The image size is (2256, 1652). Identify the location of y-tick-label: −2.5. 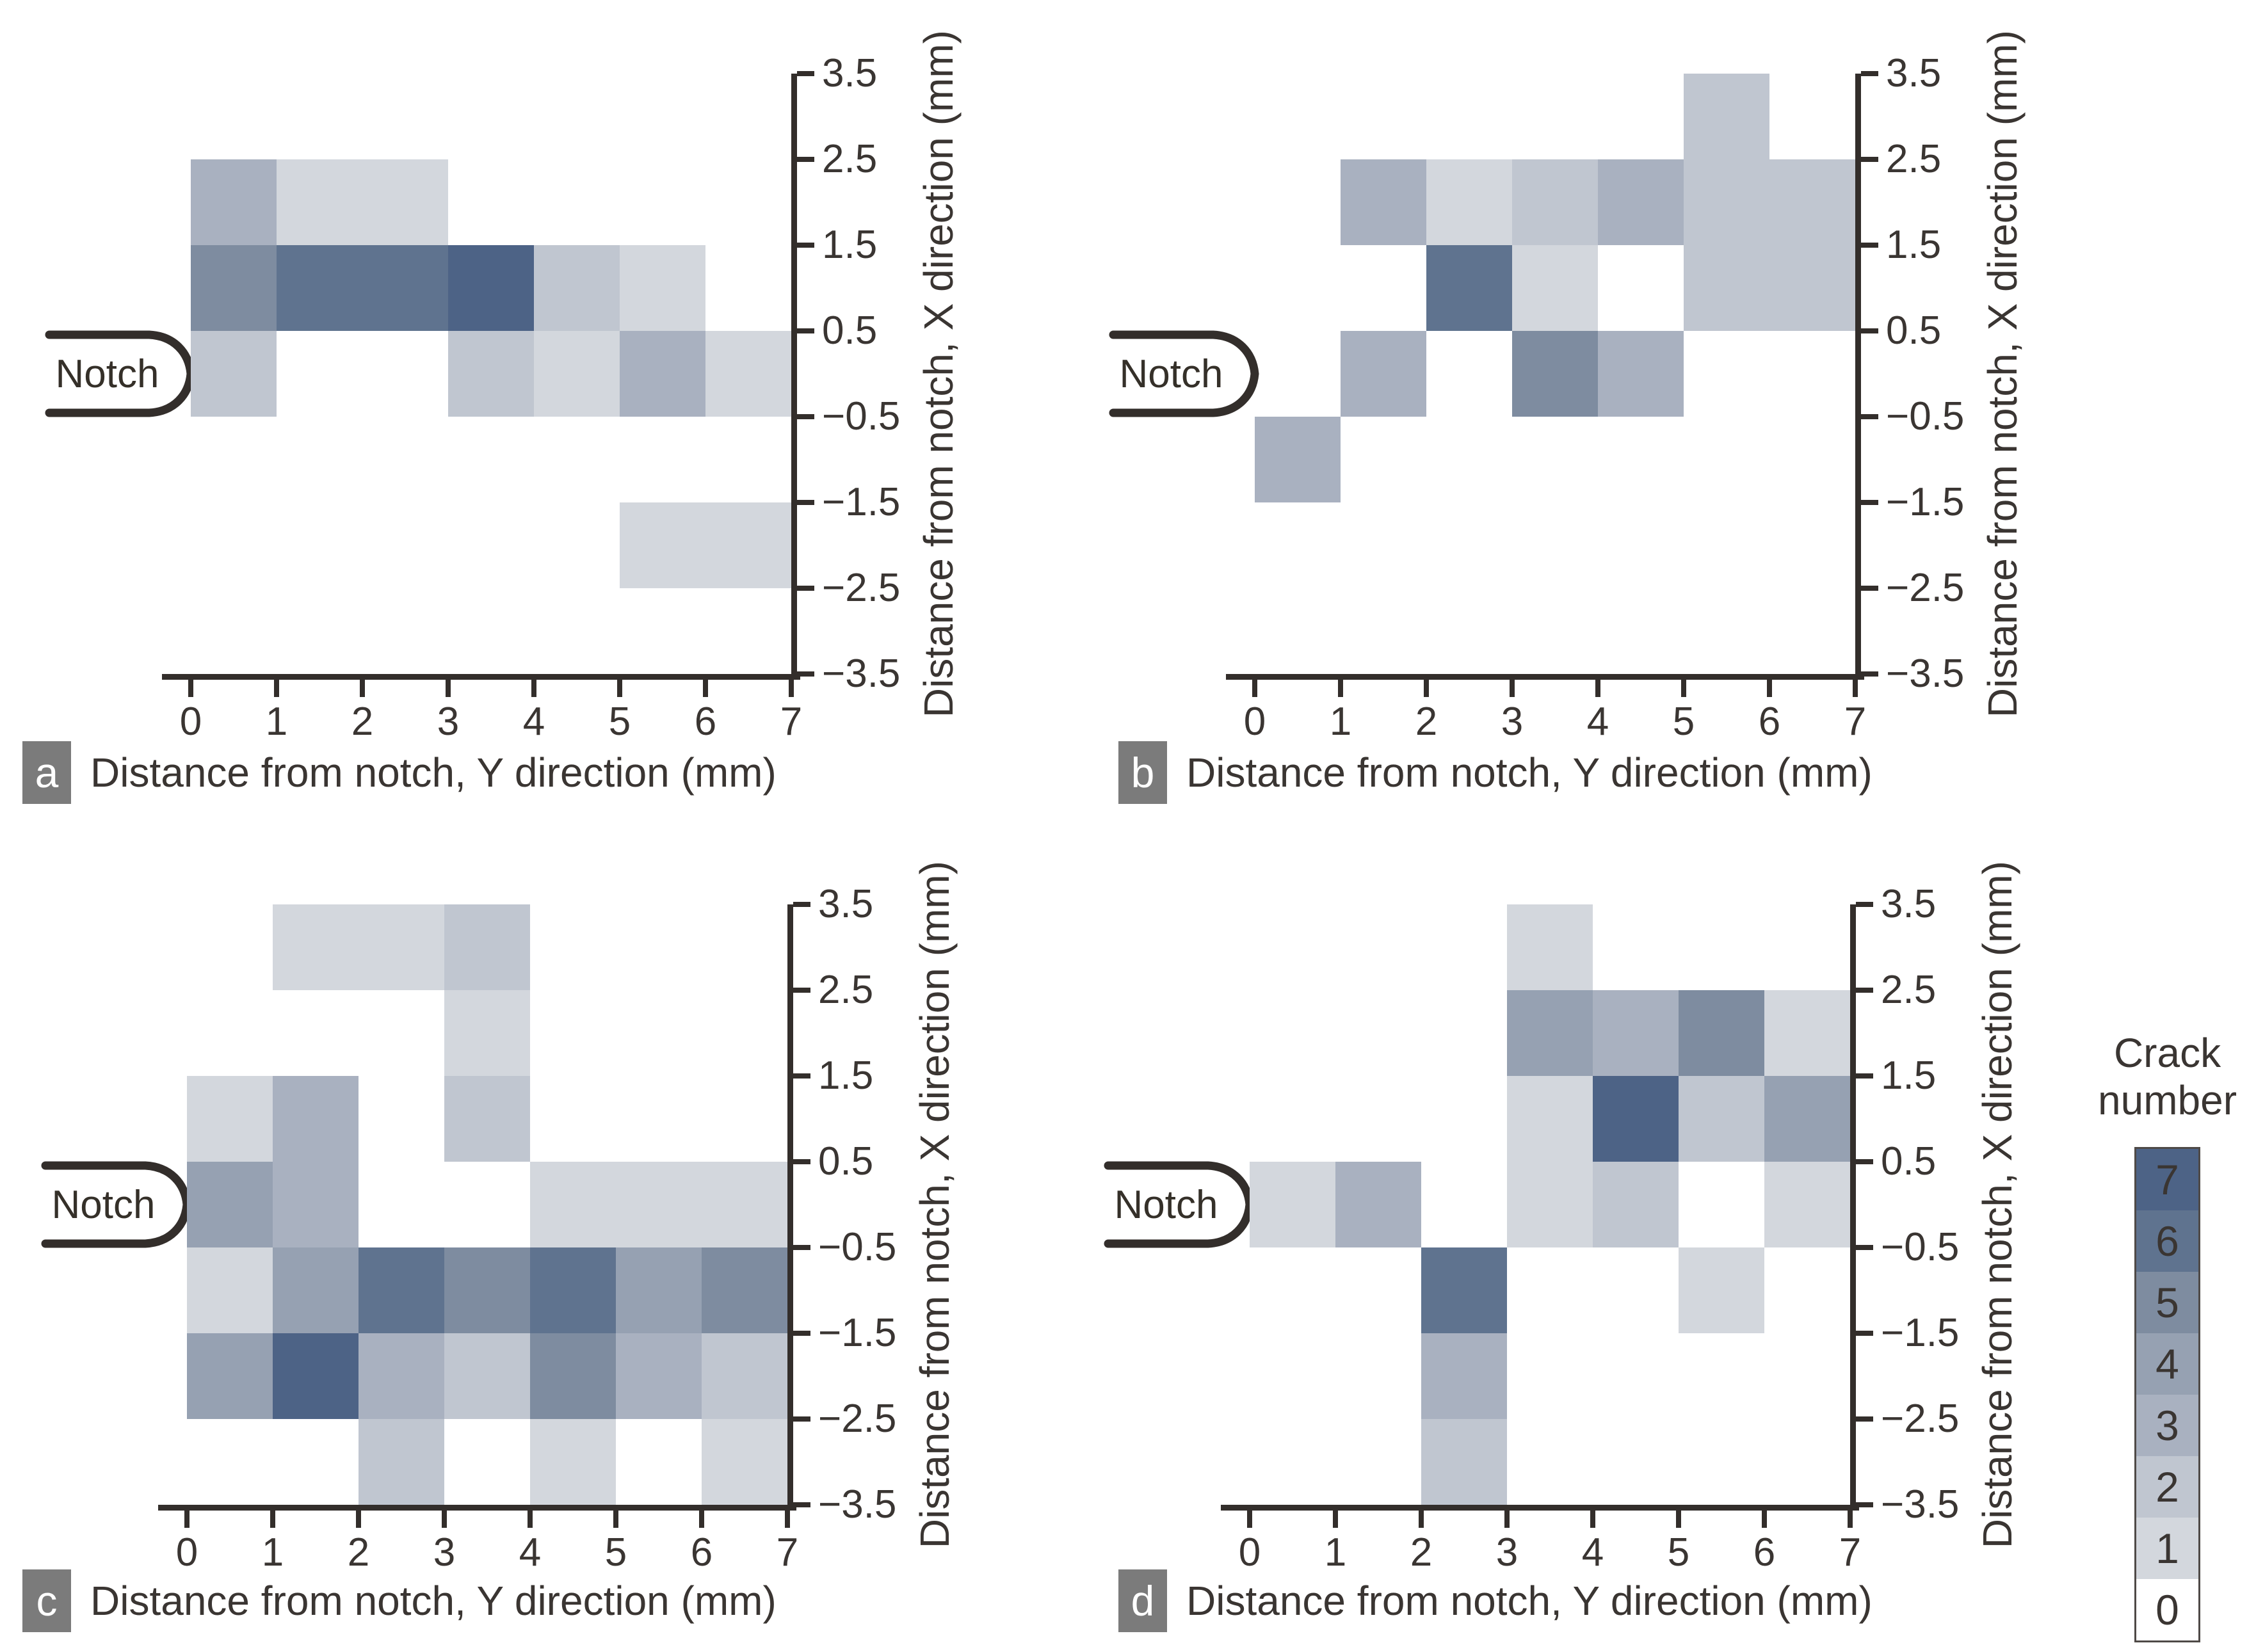
(1920, 1419).